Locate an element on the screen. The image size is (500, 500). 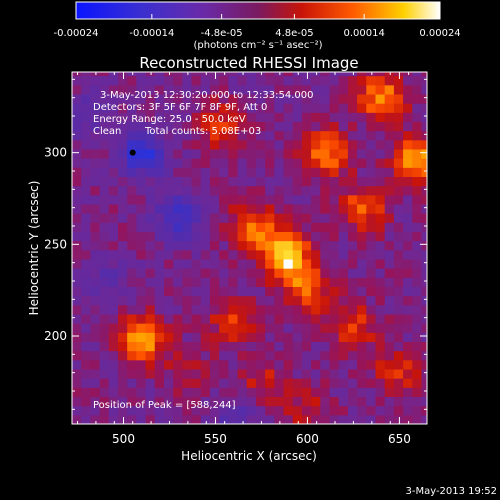
y-tick-label: 300 is located at coordinates (55, 153).